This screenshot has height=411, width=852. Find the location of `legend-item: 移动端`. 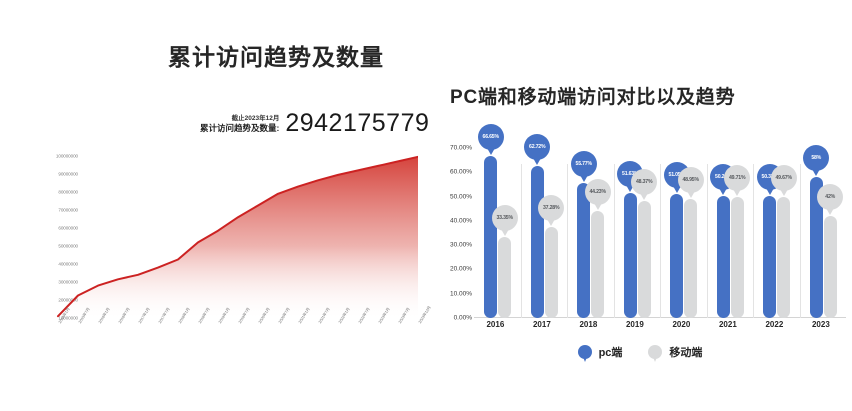

legend-item: 移动端 is located at coordinates (675, 352).